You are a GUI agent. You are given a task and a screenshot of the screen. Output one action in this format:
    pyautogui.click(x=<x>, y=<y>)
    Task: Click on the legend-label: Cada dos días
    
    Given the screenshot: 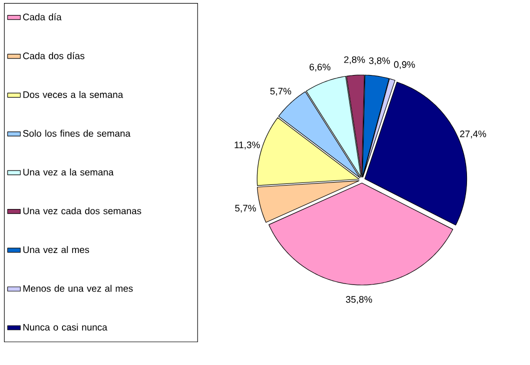 What is the action you would take?
    pyautogui.click(x=53, y=56)
    